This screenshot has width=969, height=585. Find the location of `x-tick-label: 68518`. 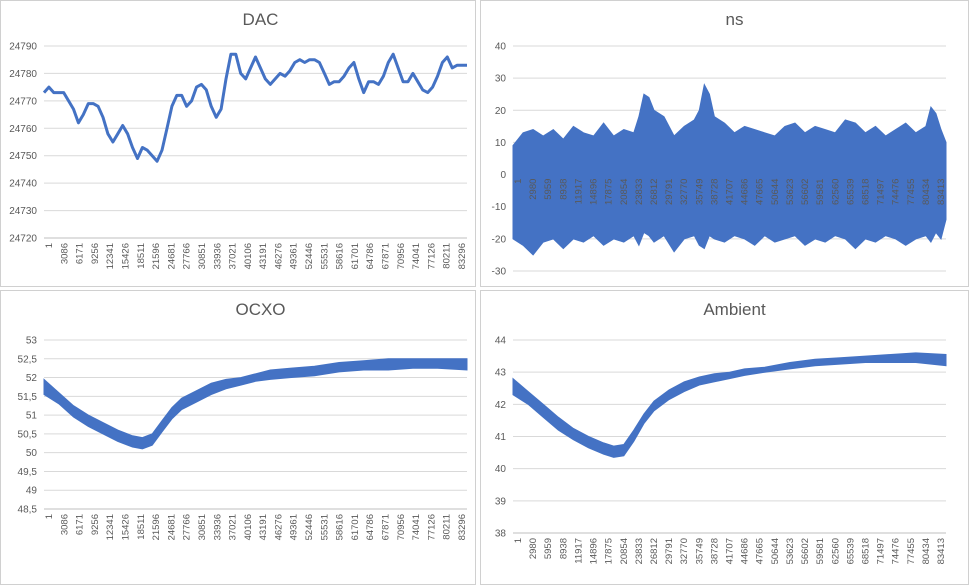

x-tick-label: 68518 is located at coordinates (866, 192).